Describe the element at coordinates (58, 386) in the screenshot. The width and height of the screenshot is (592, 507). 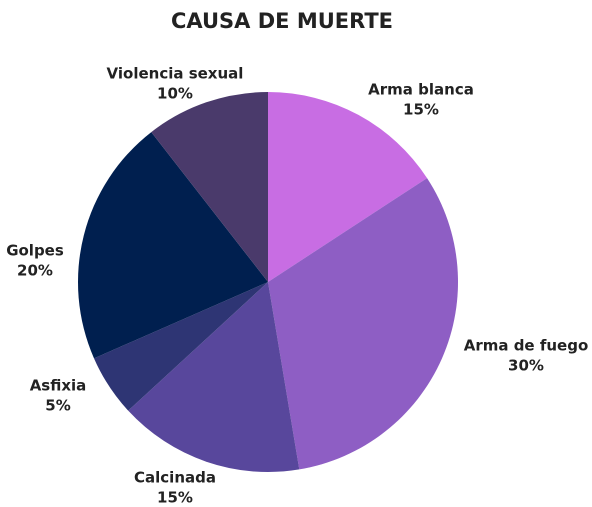
I see `slice-label: Asfixia` at that location.